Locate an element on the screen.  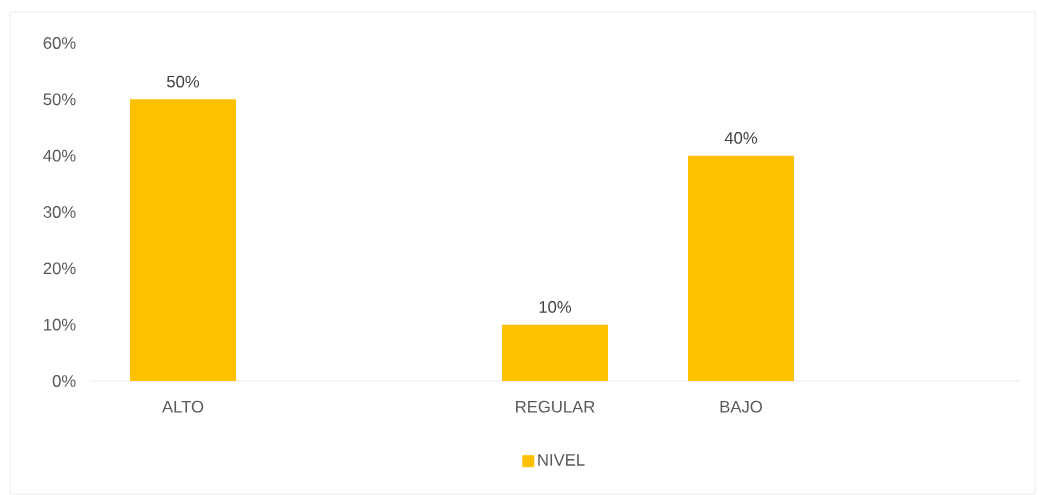
y-tick-label: 60% is located at coordinates (59, 43).